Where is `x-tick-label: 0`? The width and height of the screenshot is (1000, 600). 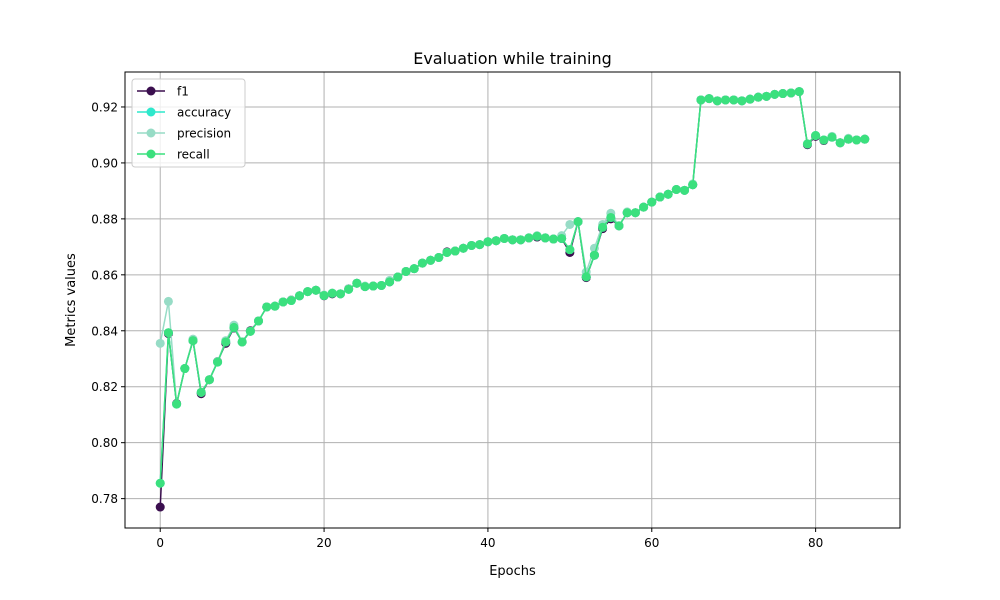
x-tick-label: 0 is located at coordinates (160, 543).